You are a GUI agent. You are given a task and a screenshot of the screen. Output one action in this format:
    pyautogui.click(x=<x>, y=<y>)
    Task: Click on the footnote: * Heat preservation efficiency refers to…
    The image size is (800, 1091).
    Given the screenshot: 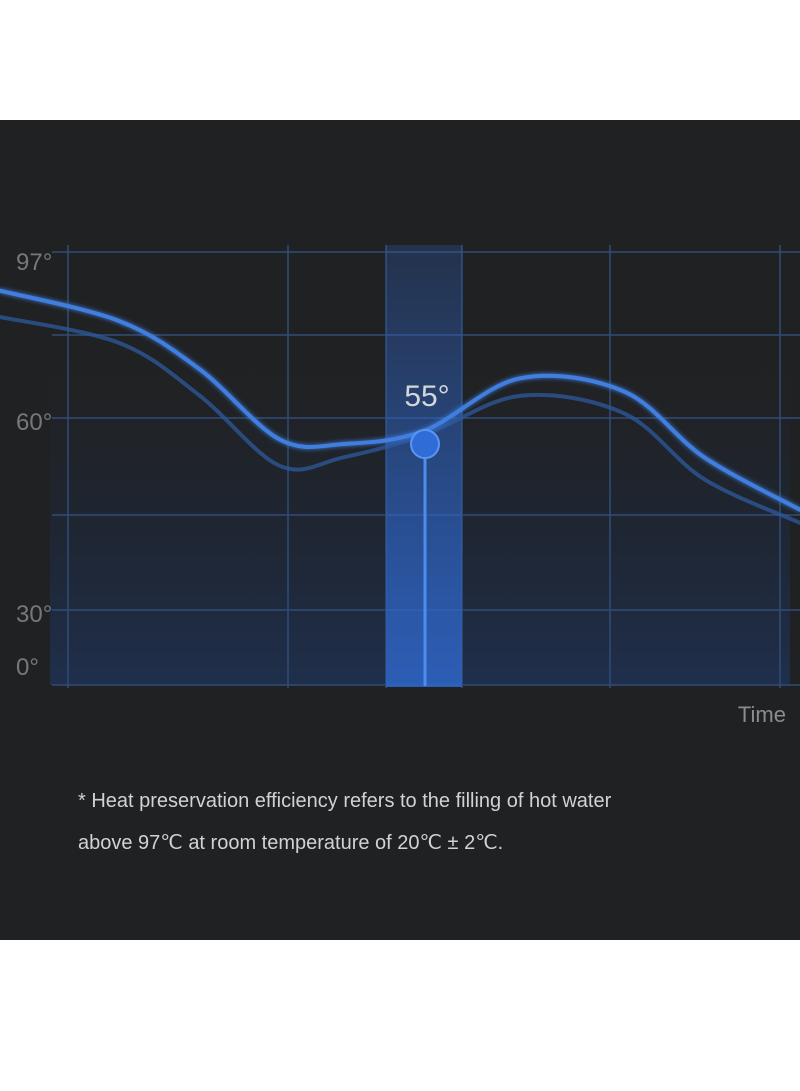 What is the action you would take?
    pyautogui.click(x=418, y=822)
    